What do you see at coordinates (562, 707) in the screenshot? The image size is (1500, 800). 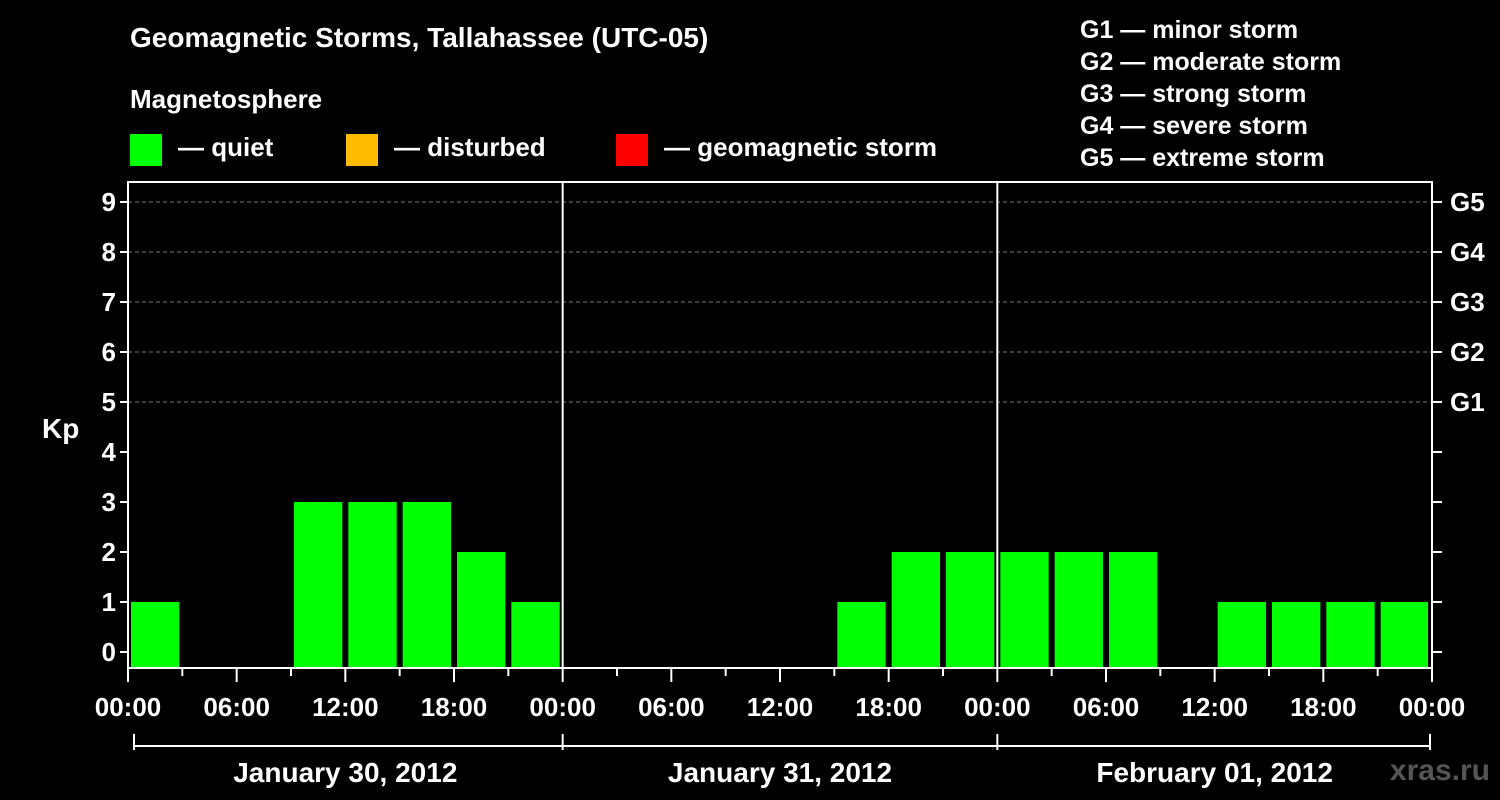 I see `x-tick-label-4: 00:00` at bounding box center [562, 707].